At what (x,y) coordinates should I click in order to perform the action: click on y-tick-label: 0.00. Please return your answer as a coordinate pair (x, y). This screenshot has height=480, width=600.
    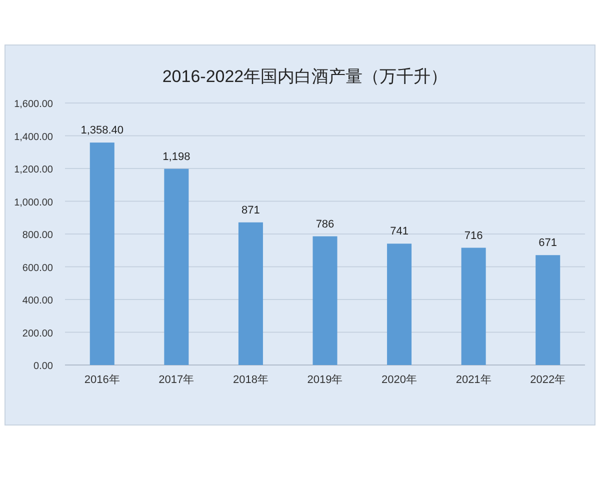
    Looking at the image, I should click on (44, 366).